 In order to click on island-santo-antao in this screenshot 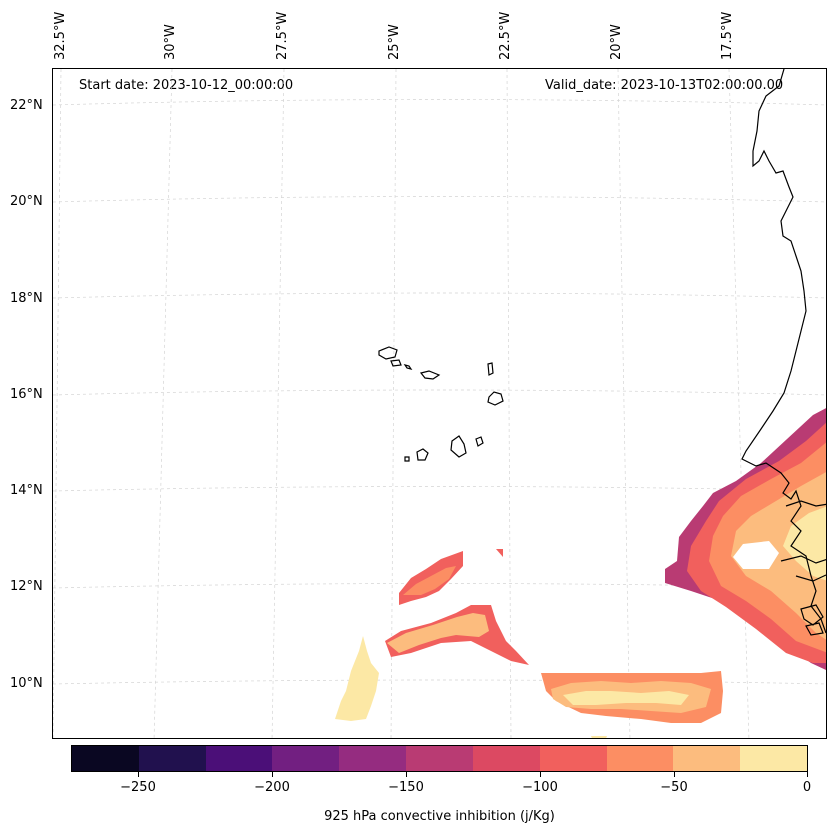, I will do `click(388, 353)`.